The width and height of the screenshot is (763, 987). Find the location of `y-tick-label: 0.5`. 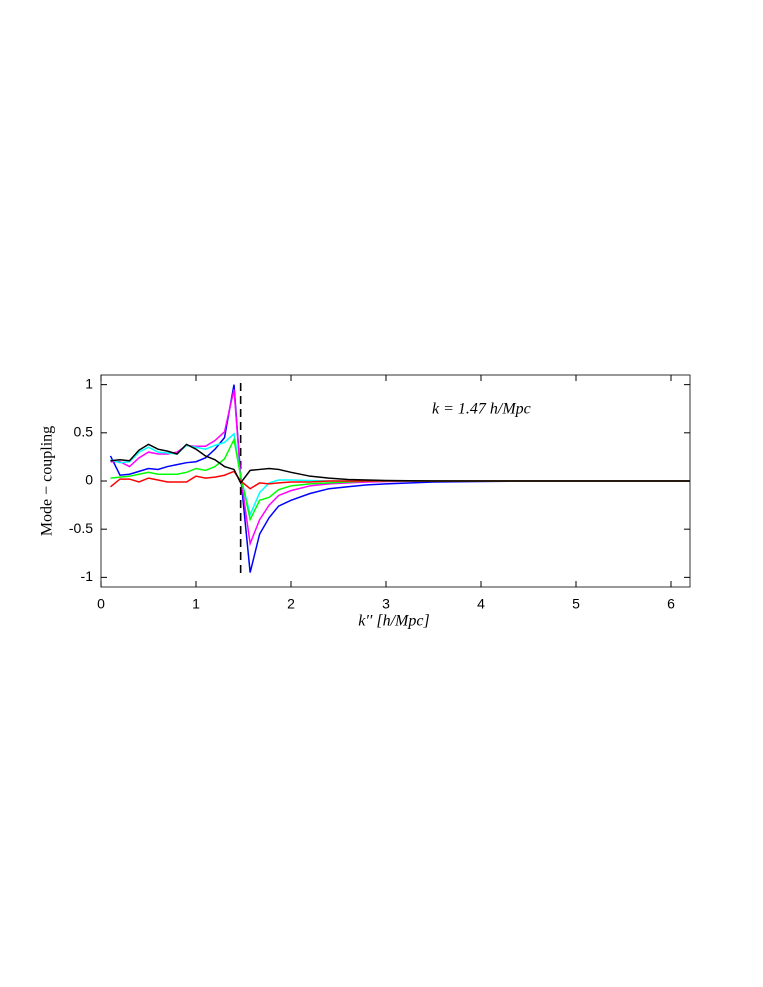

y-tick-label: 0.5 is located at coordinates (84, 432).